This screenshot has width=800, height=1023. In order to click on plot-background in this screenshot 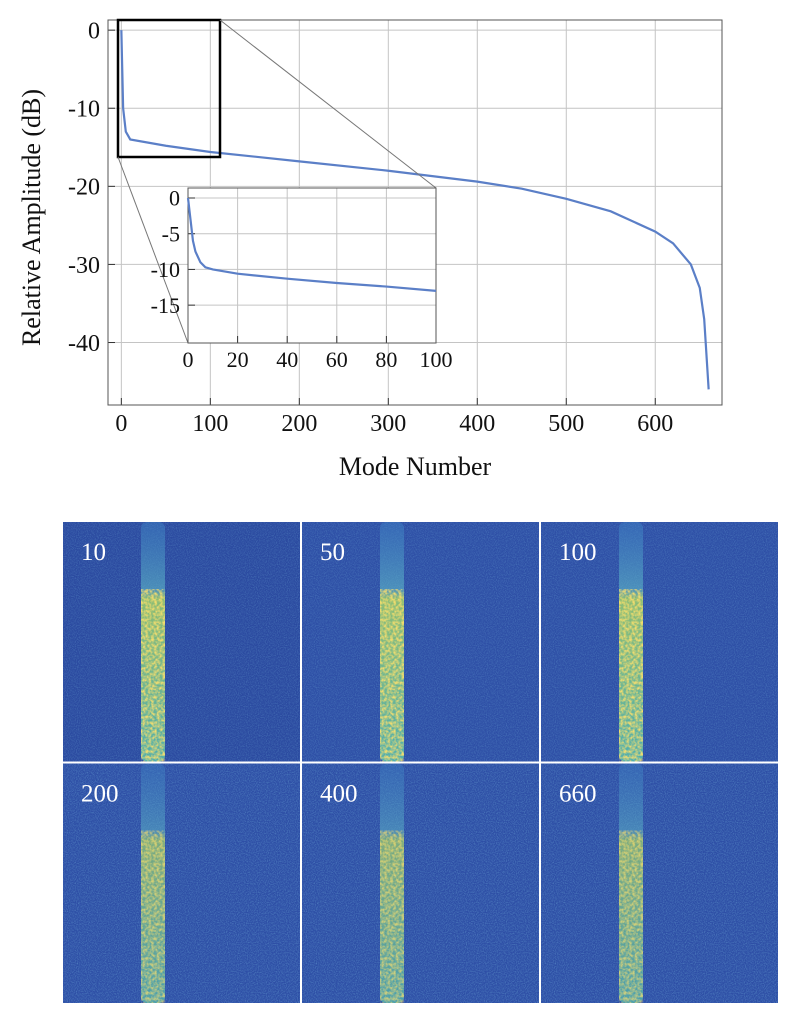, I will do `click(312, 265)`.